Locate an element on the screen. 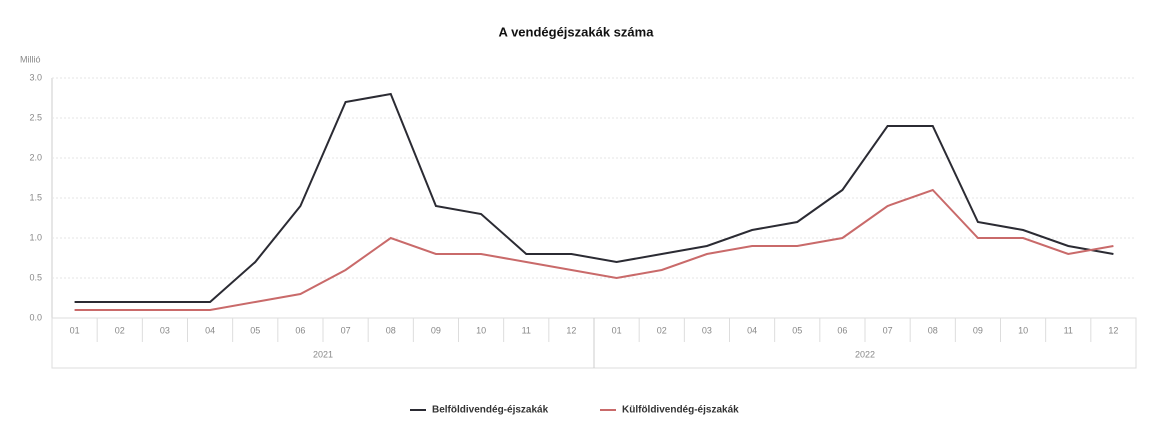 This screenshot has height=423, width=1152. y-axis-label: Millió is located at coordinates (30, 59).